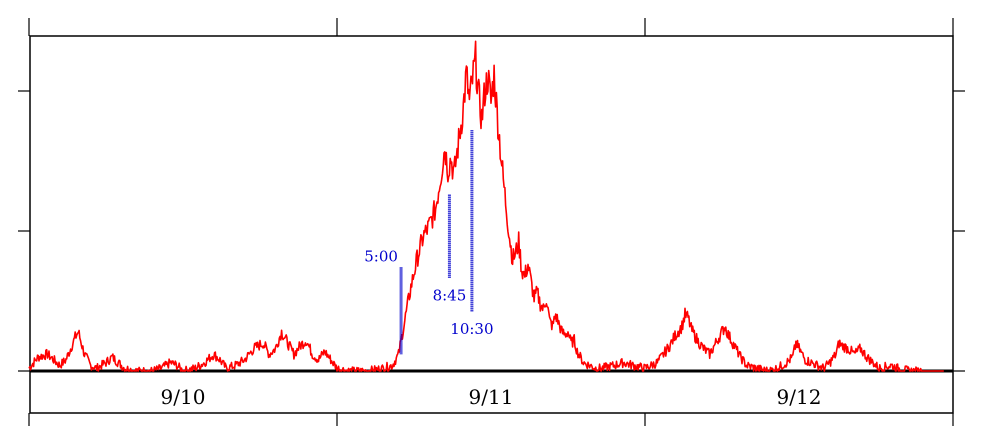 The image size is (985, 445). I want to click on annotation-label: 5:00, so click(381, 256).